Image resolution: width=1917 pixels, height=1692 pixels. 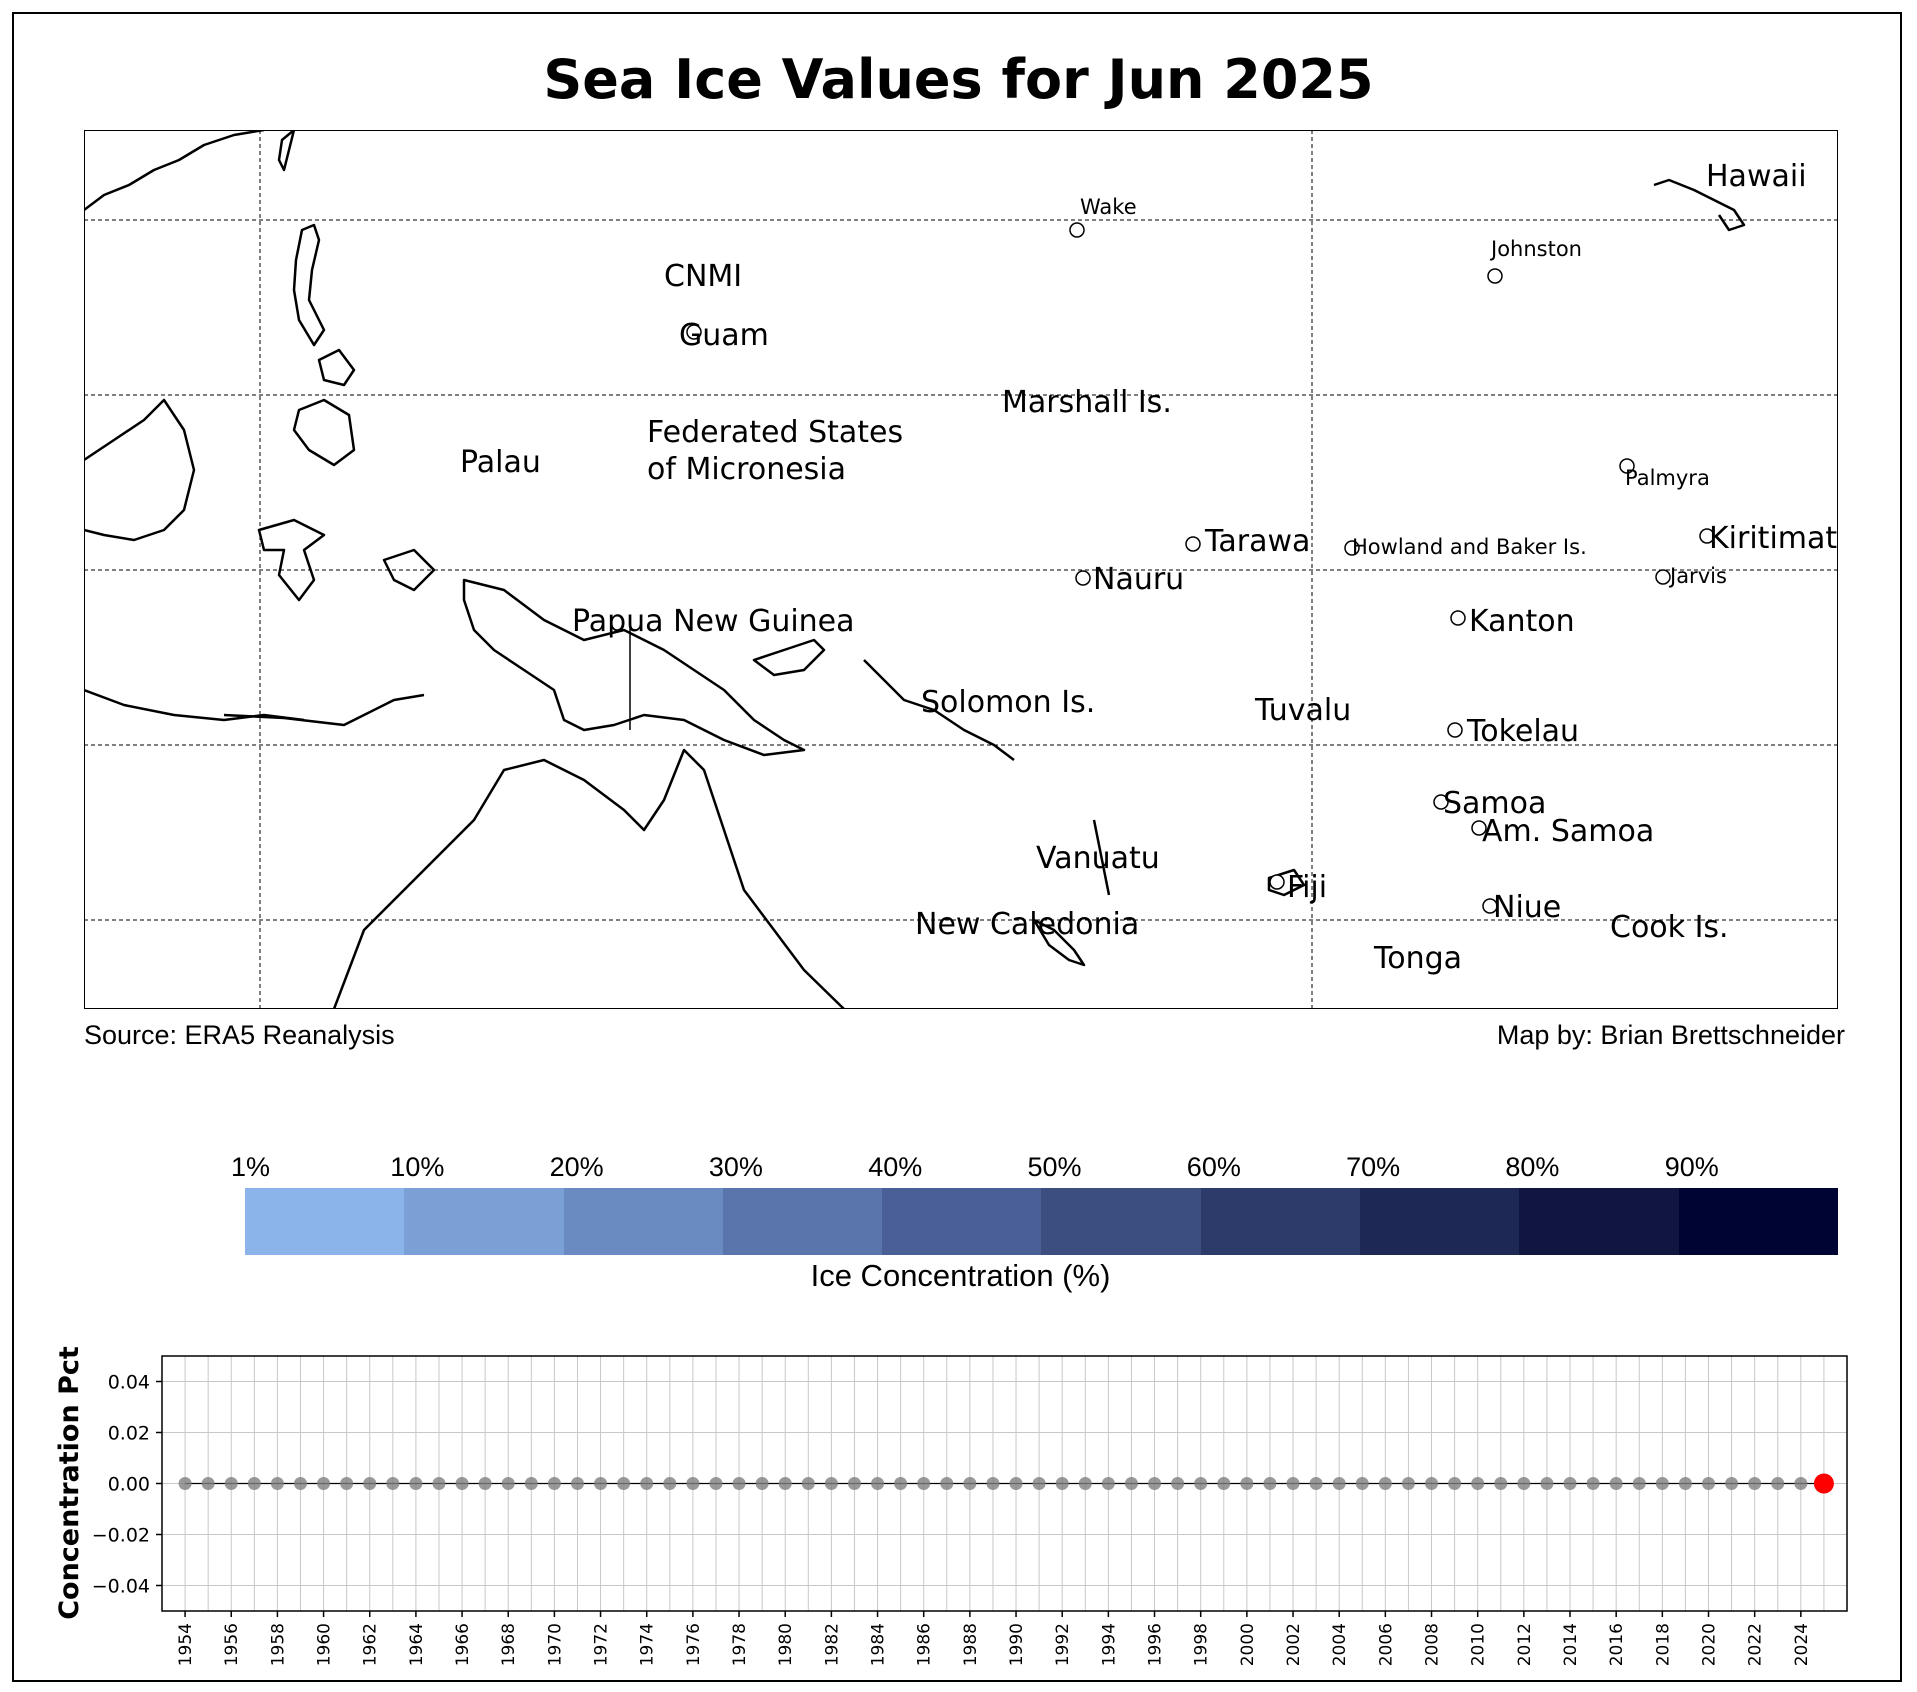 I want to click on coast-new-guinea, so click(x=634, y=667).